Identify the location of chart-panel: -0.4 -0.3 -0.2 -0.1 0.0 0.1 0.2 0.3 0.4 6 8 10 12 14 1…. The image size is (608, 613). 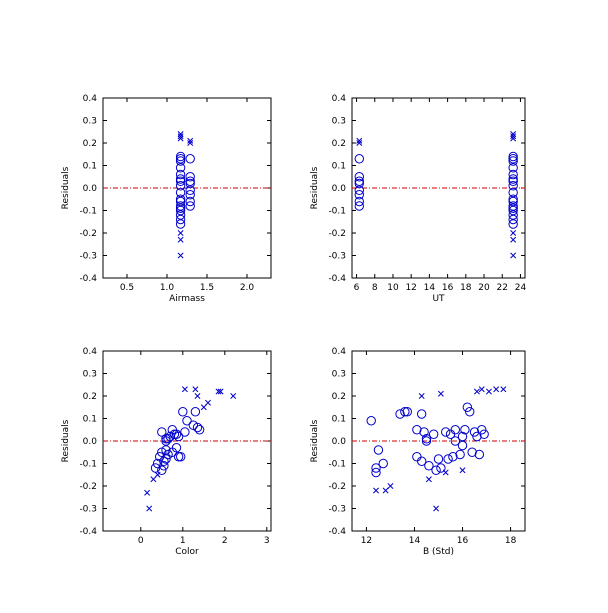
(418, 199).